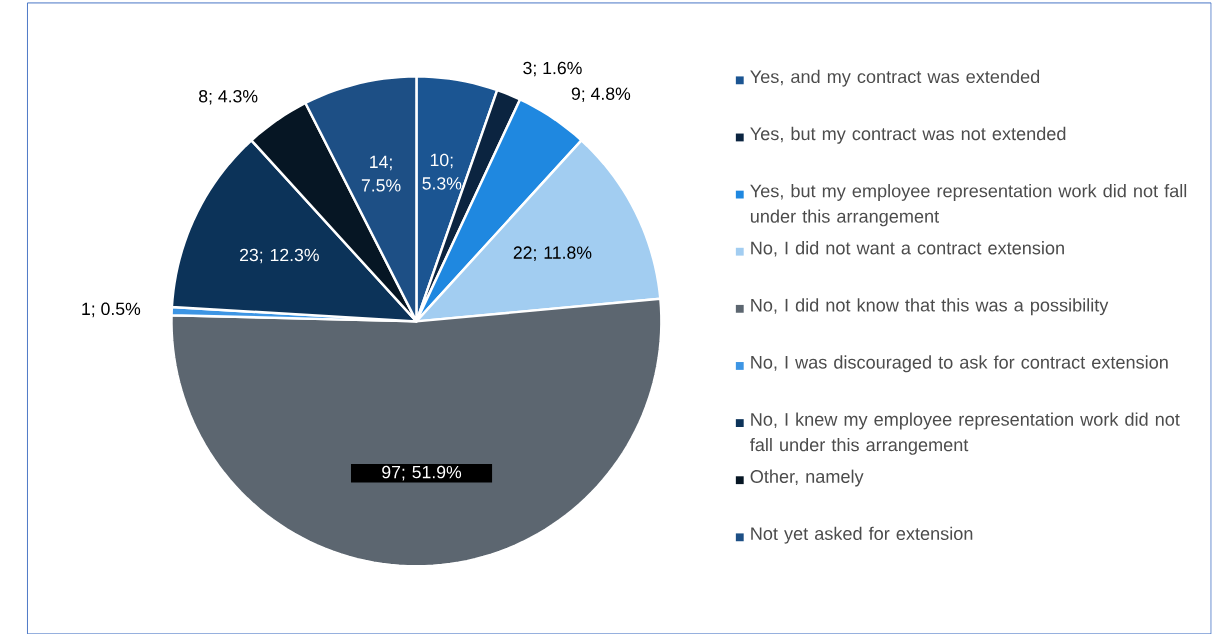 The height and width of the screenshot is (634, 1214). Describe the element at coordinates (930, 306) in the screenshot. I see `legend-label: No, I did not know that this was a possibility` at that location.